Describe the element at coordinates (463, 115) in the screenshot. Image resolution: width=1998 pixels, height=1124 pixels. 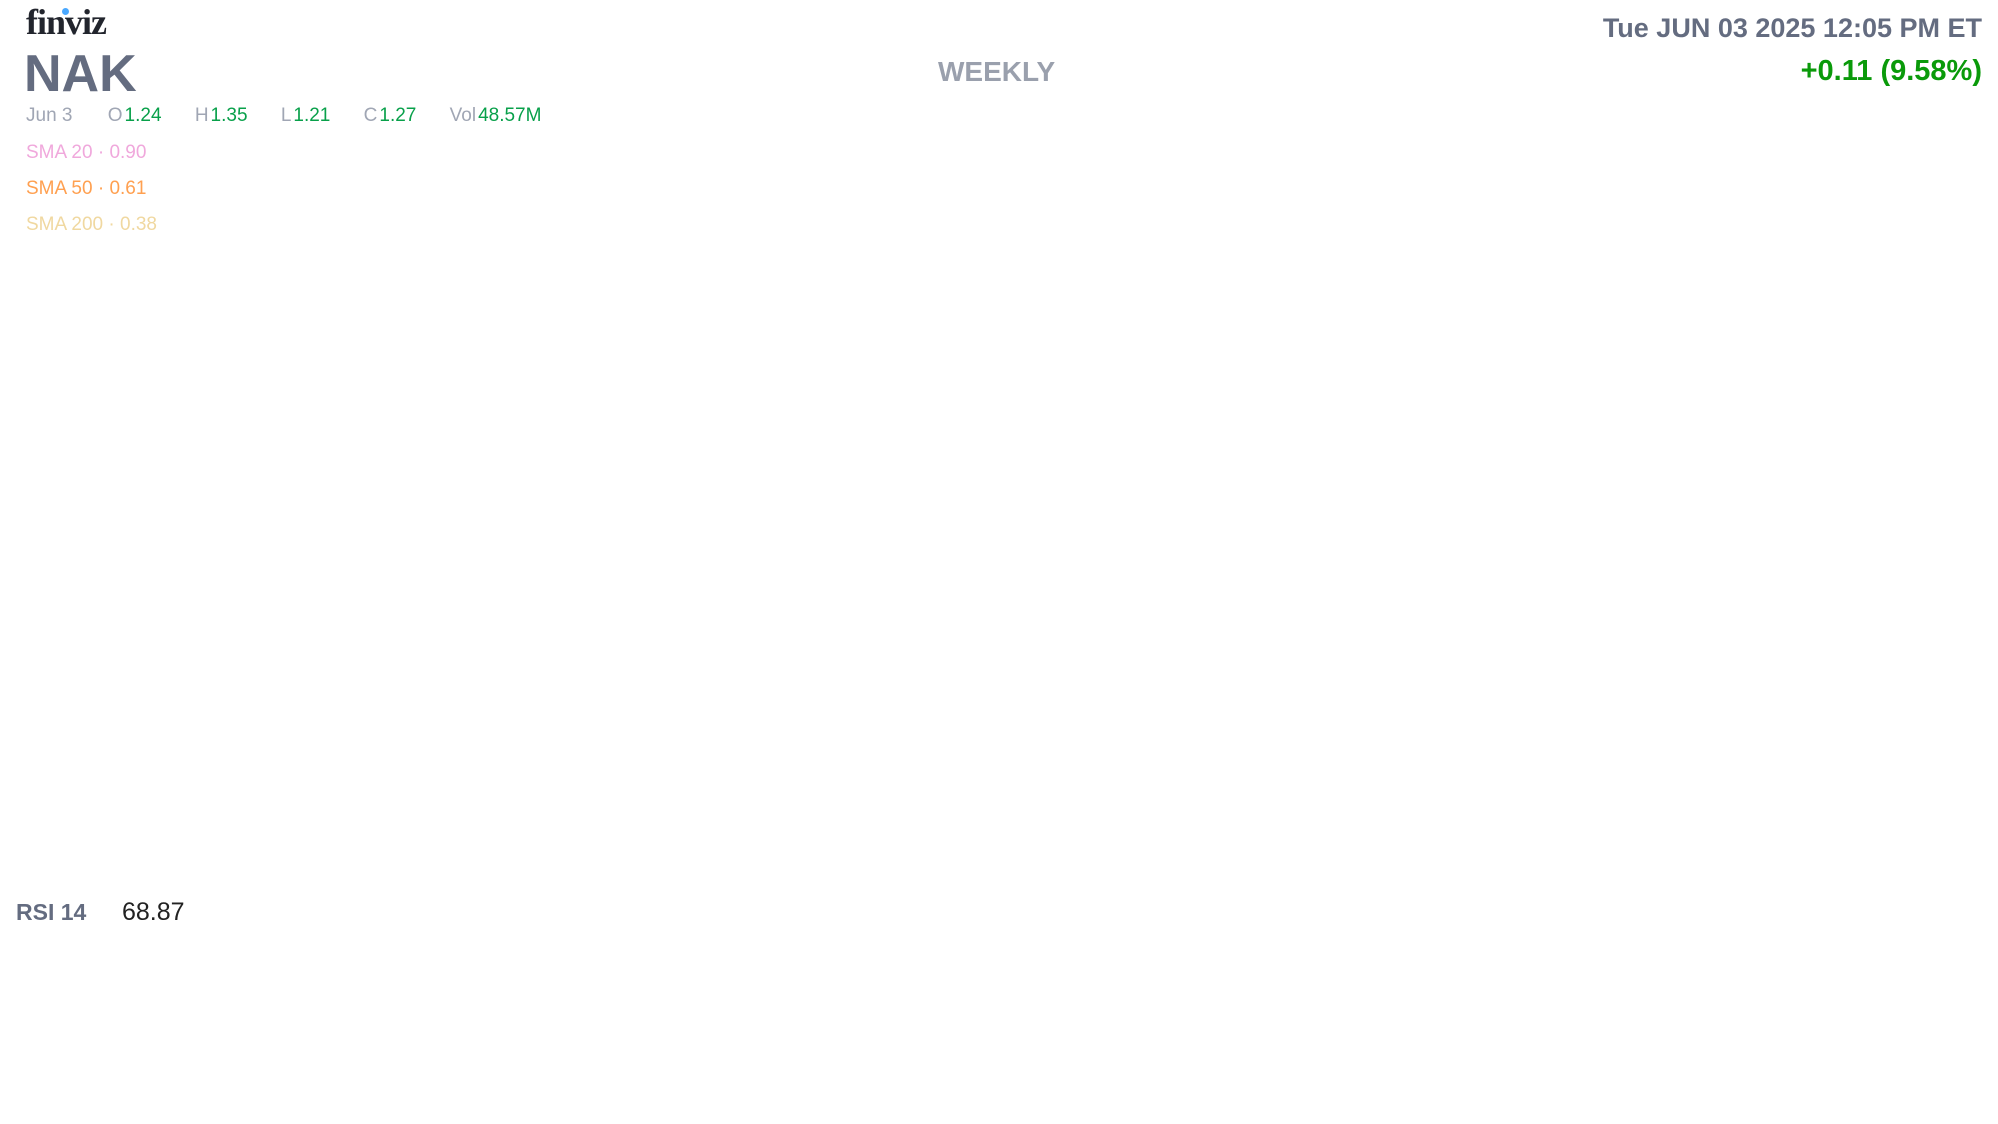
I see `volume-label: Vol` at that location.